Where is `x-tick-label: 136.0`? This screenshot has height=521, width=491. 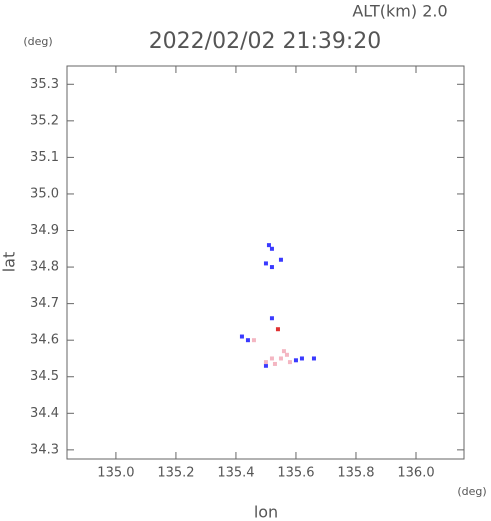 x-tick-label: 136.0 is located at coordinates (415, 473).